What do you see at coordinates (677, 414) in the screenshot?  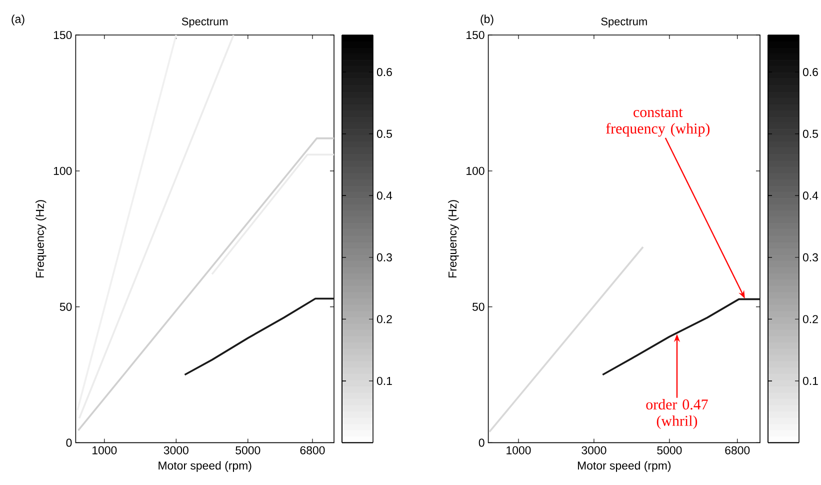 I see `annotation: order 0.47 (whril)` at bounding box center [677, 414].